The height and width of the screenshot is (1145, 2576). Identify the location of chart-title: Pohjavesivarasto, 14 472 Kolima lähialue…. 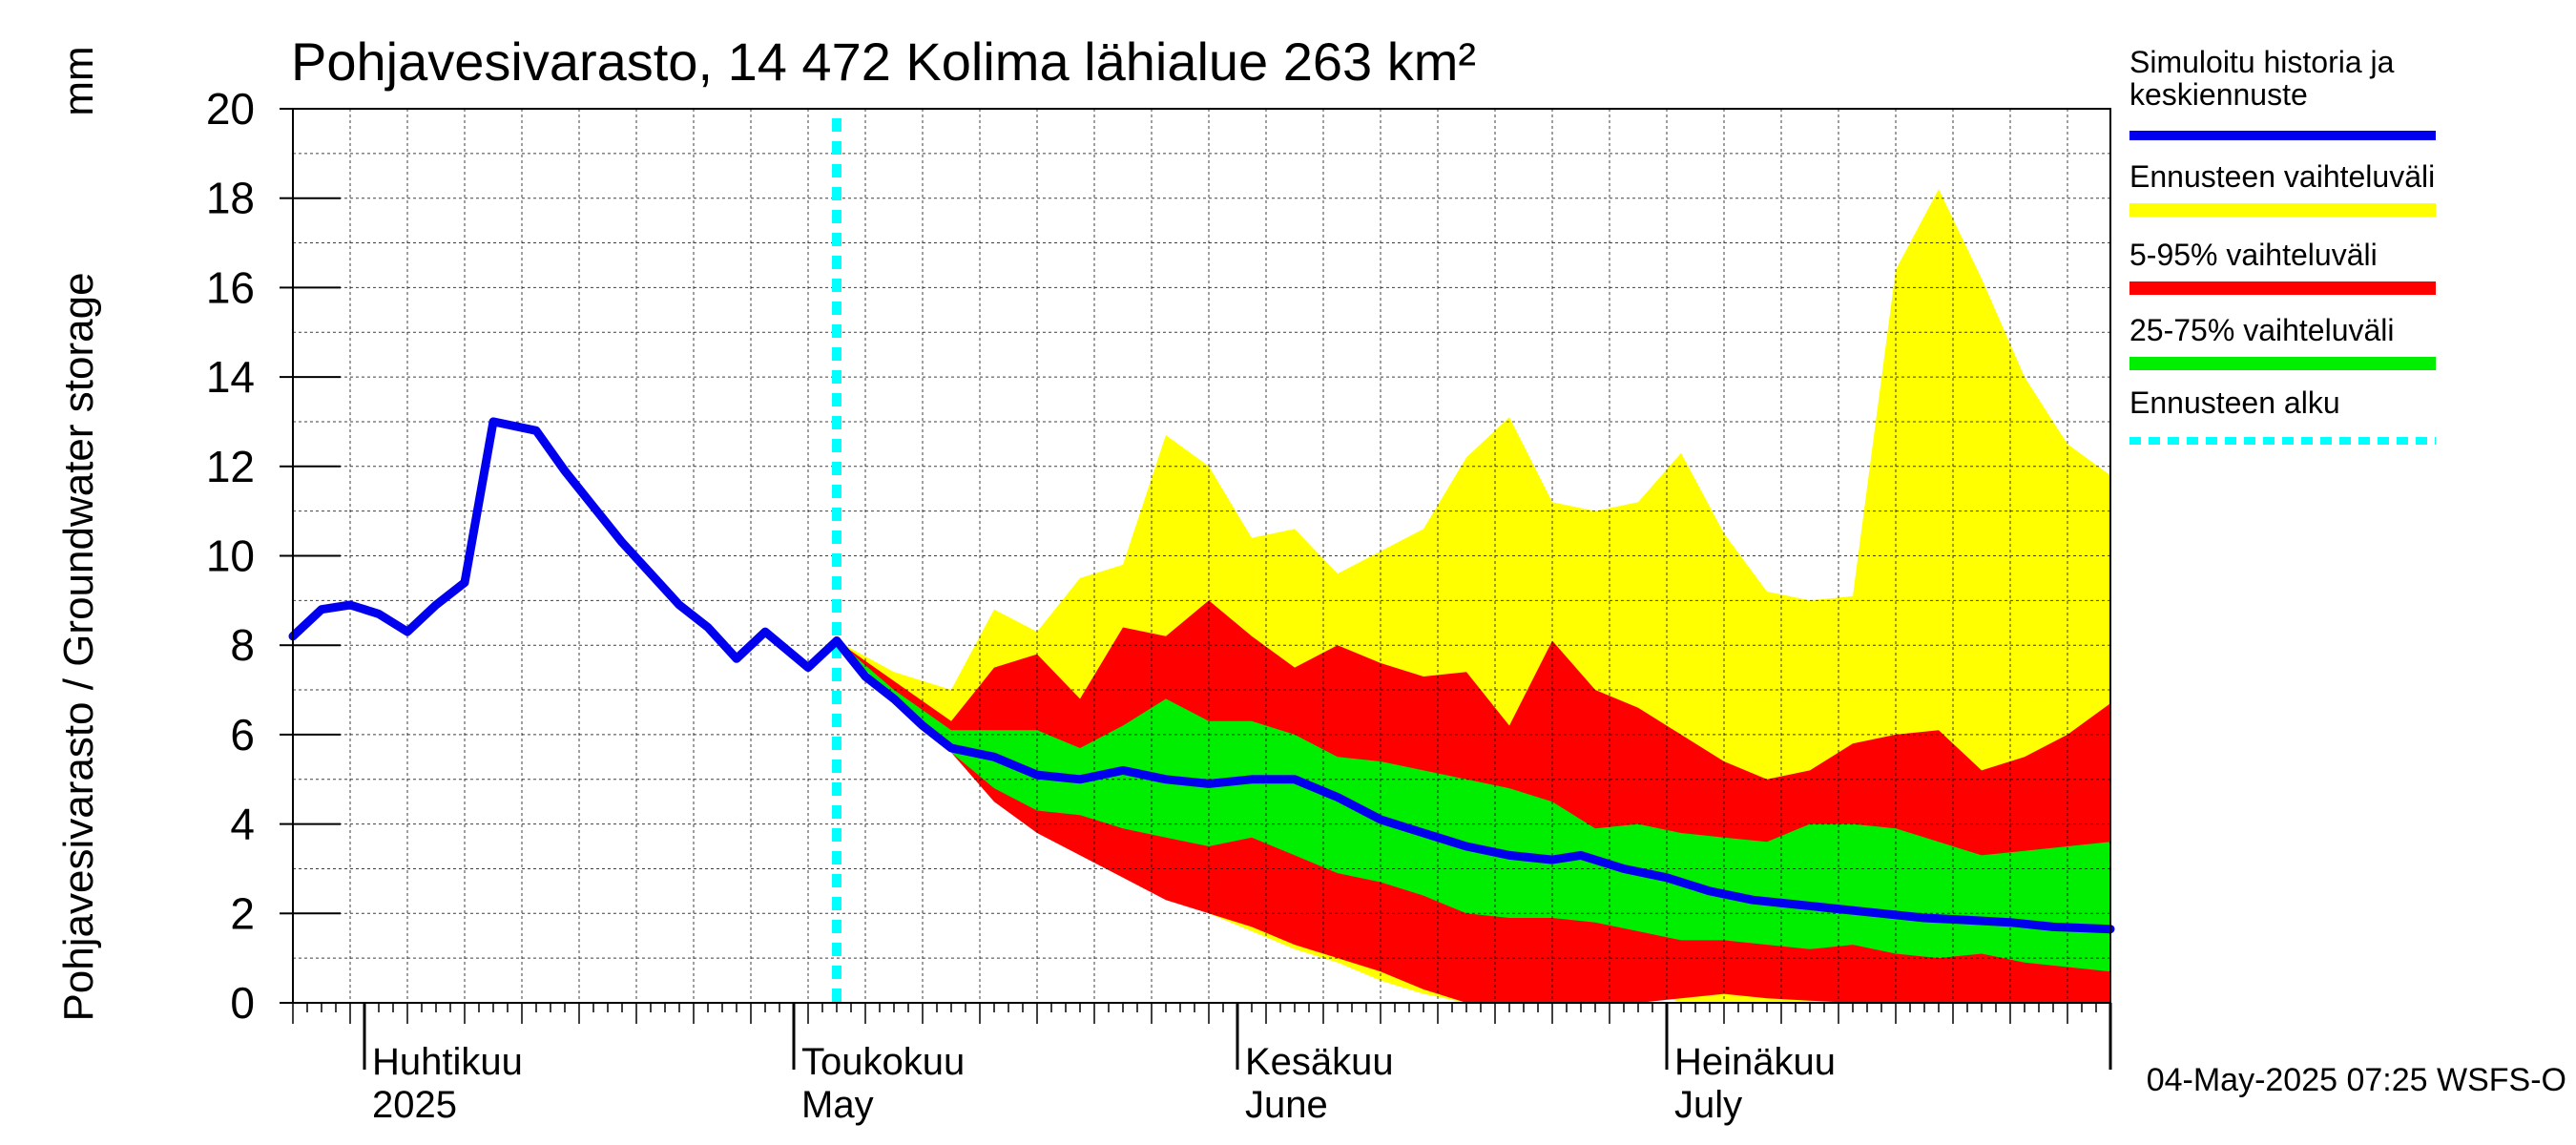
(883, 62).